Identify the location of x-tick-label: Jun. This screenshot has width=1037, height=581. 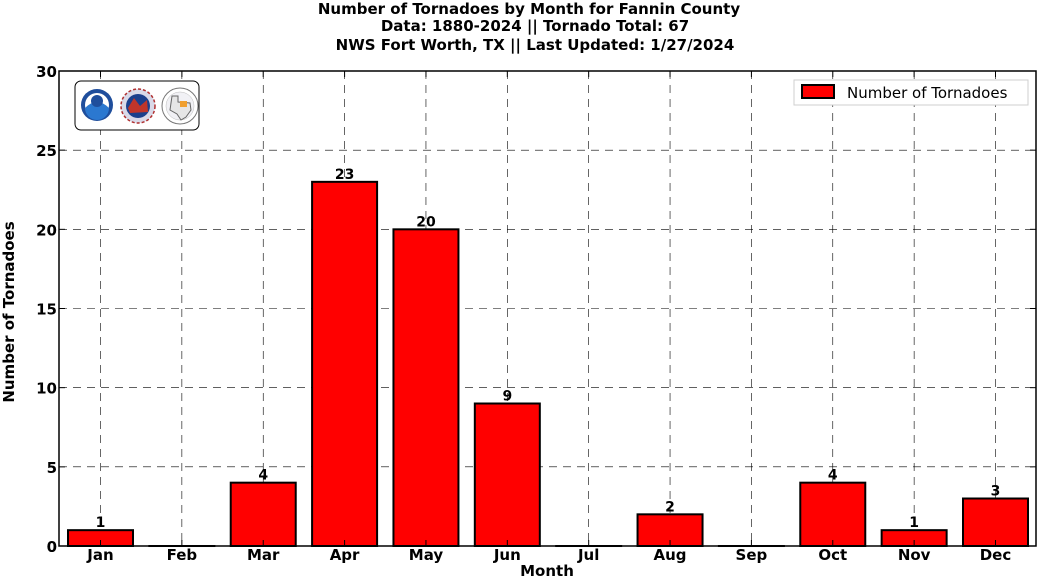
(507, 555).